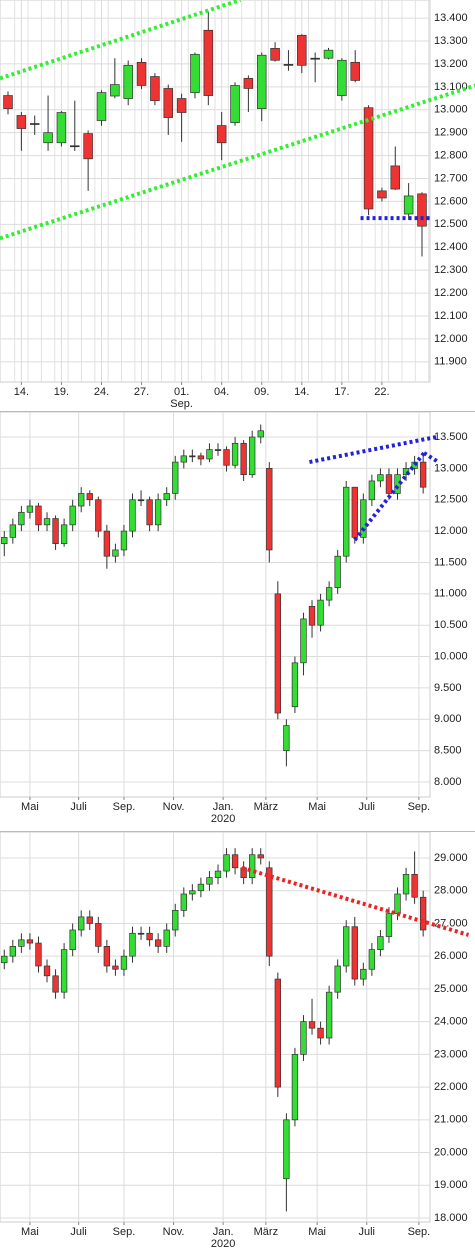 Image resolution: width=475 pixels, height=1250 pixels. I want to click on x-tick-label: 22., so click(381, 392).